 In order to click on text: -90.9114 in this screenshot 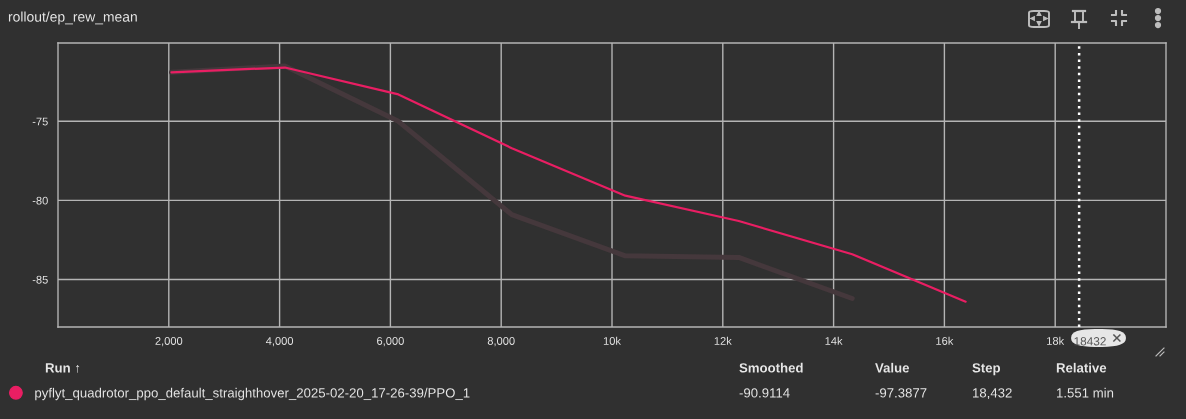, I will do `click(764, 393)`.